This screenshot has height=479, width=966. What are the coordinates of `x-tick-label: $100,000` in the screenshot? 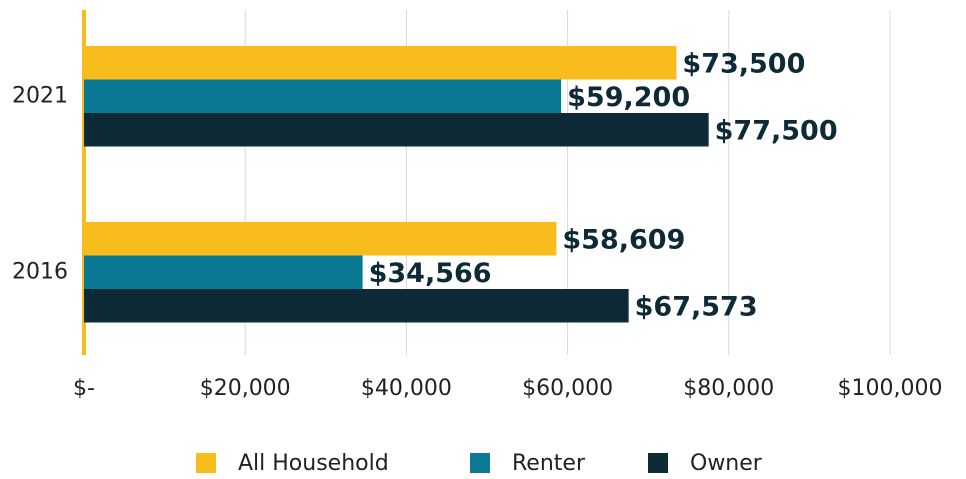 It's located at (890, 388).